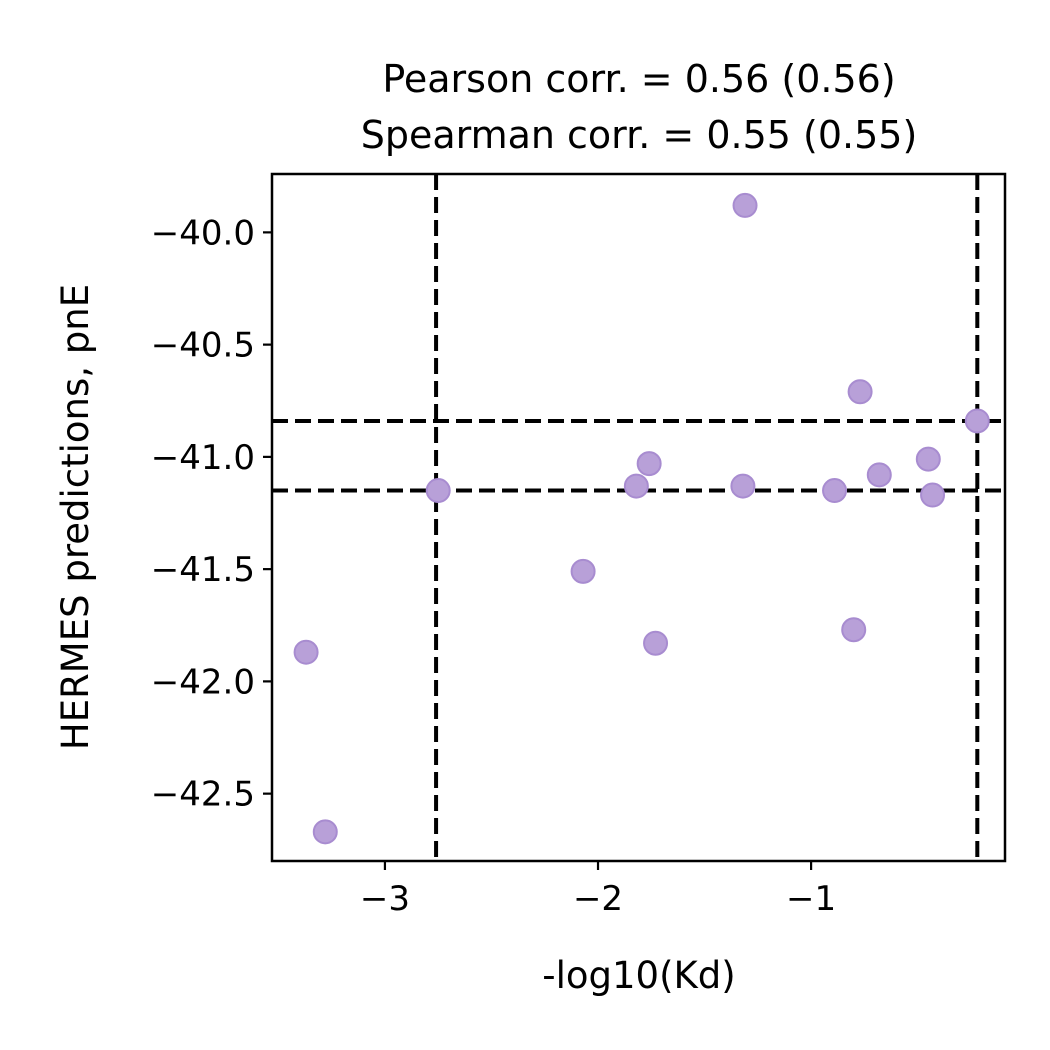 This screenshot has height=1050, width=1050. Describe the element at coordinates (75, 517) in the screenshot. I see `y-axis-label: HERMES predictions, pnE` at that location.